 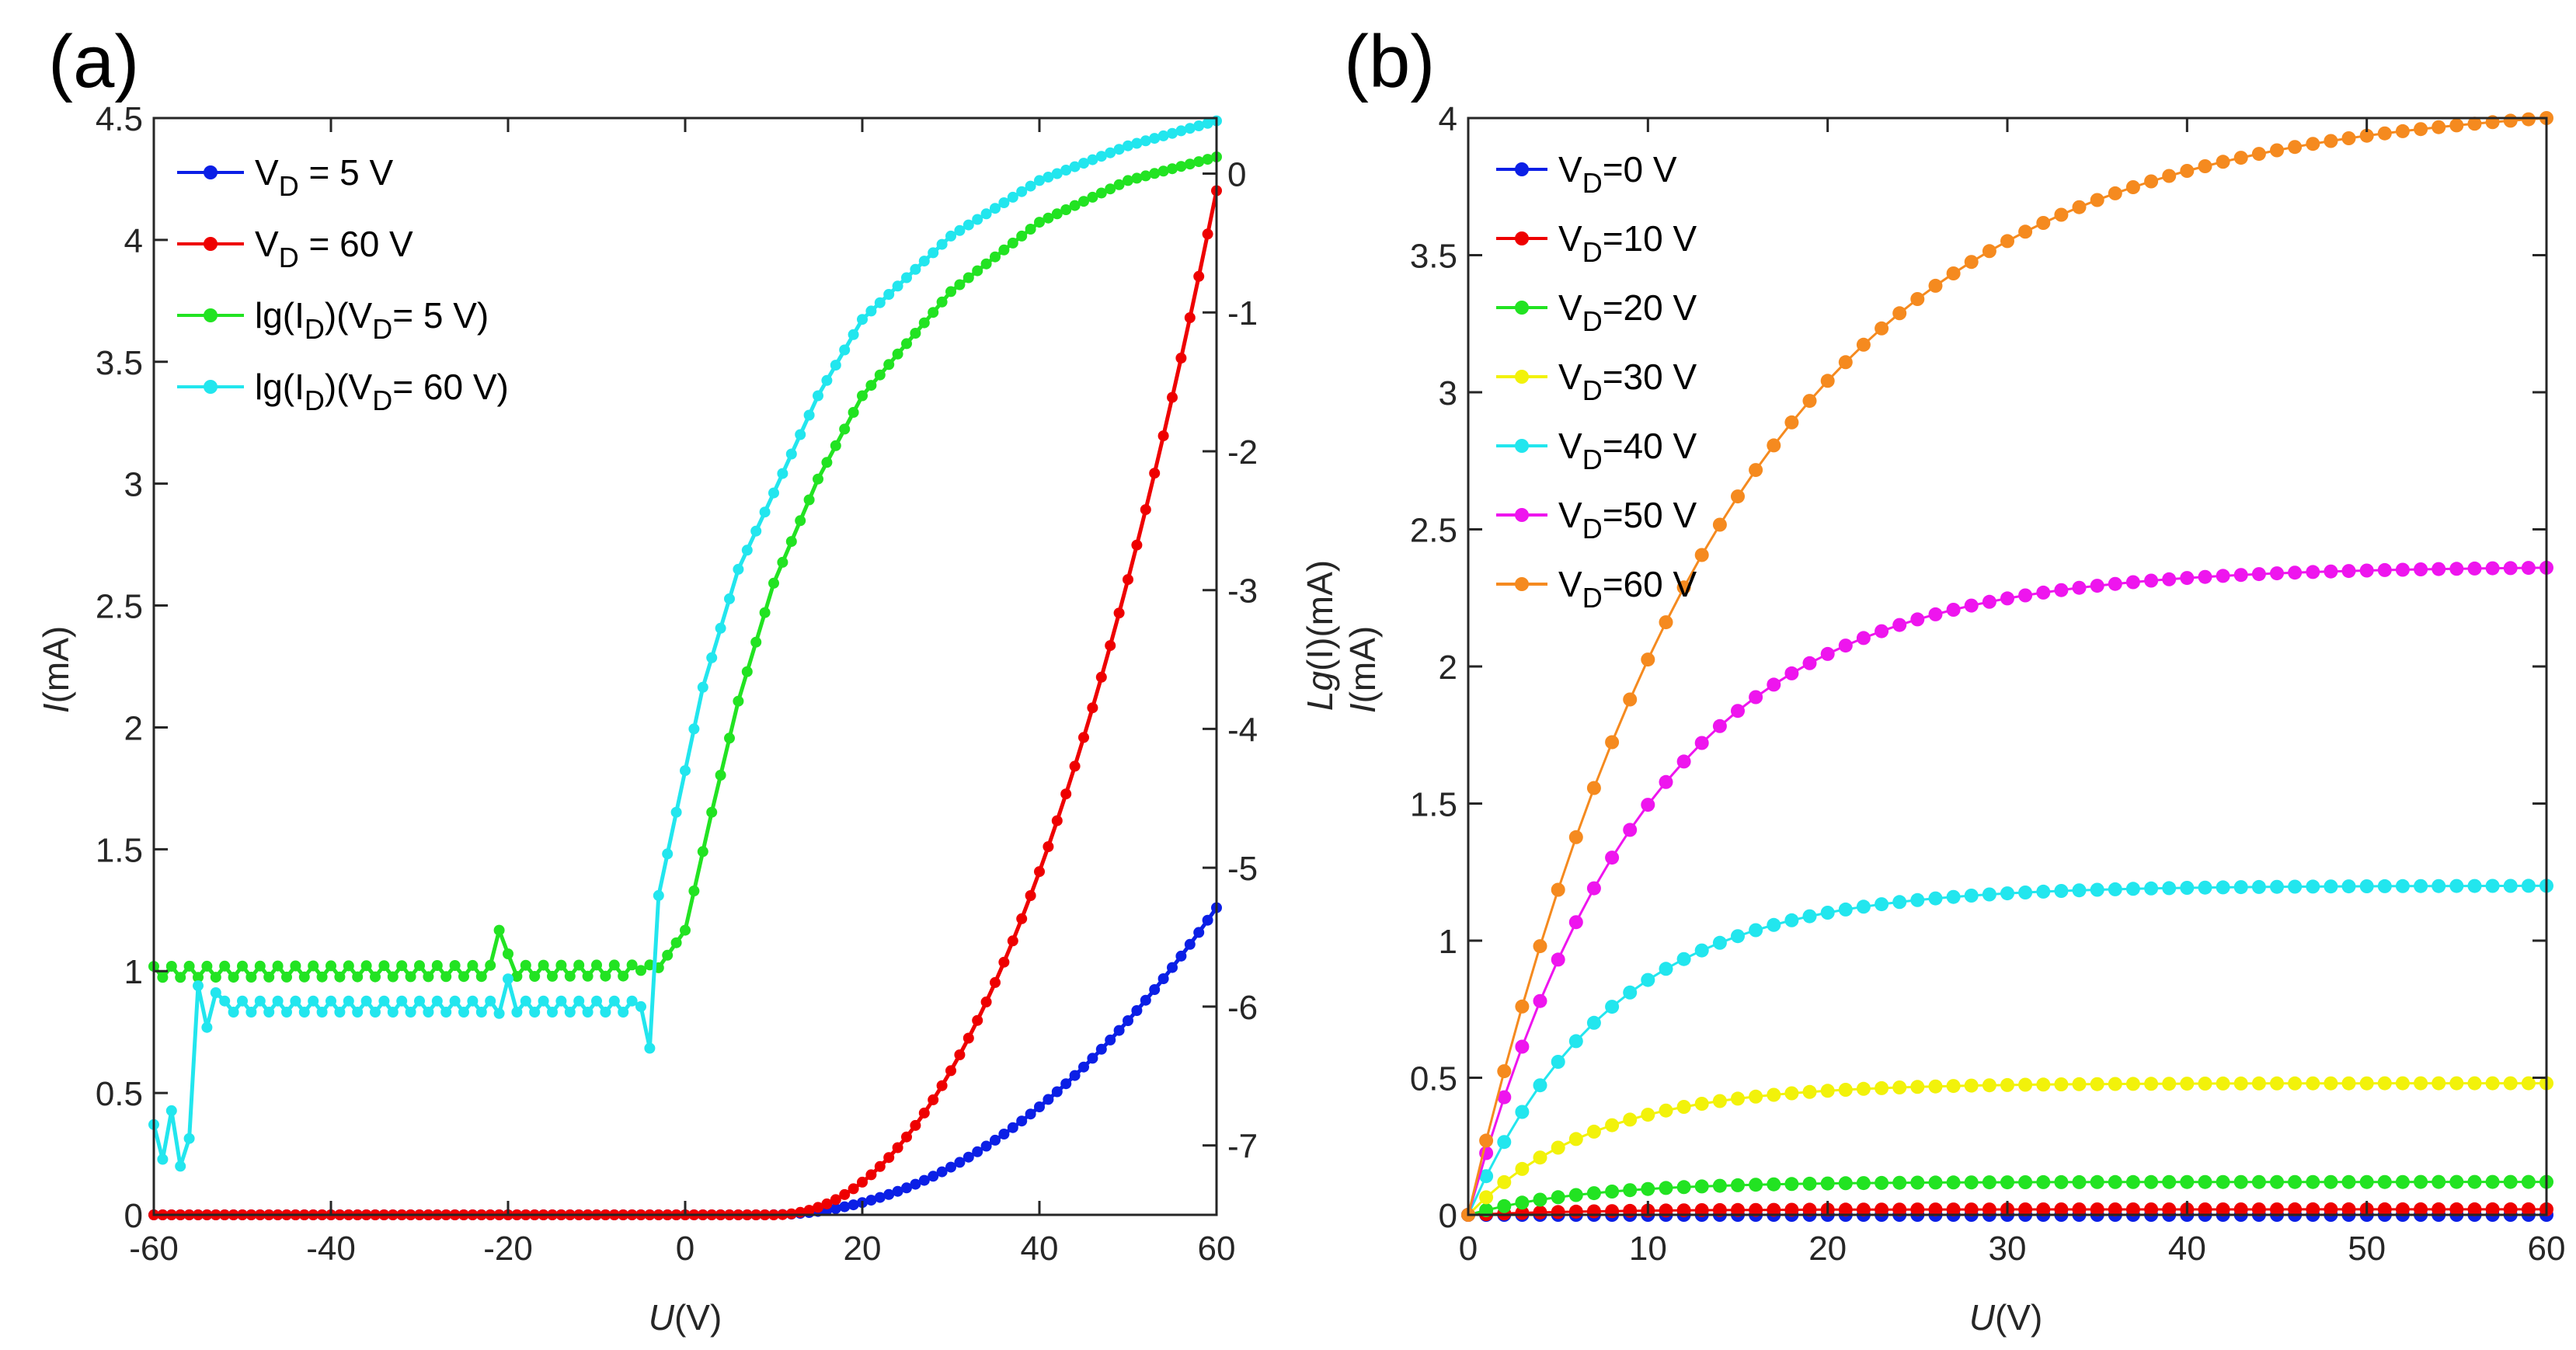 What do you see at coordinates (133, 972) in the screenshot?
I see `panel-a-y-tick-label: 1` at bounding box center [133, 972].